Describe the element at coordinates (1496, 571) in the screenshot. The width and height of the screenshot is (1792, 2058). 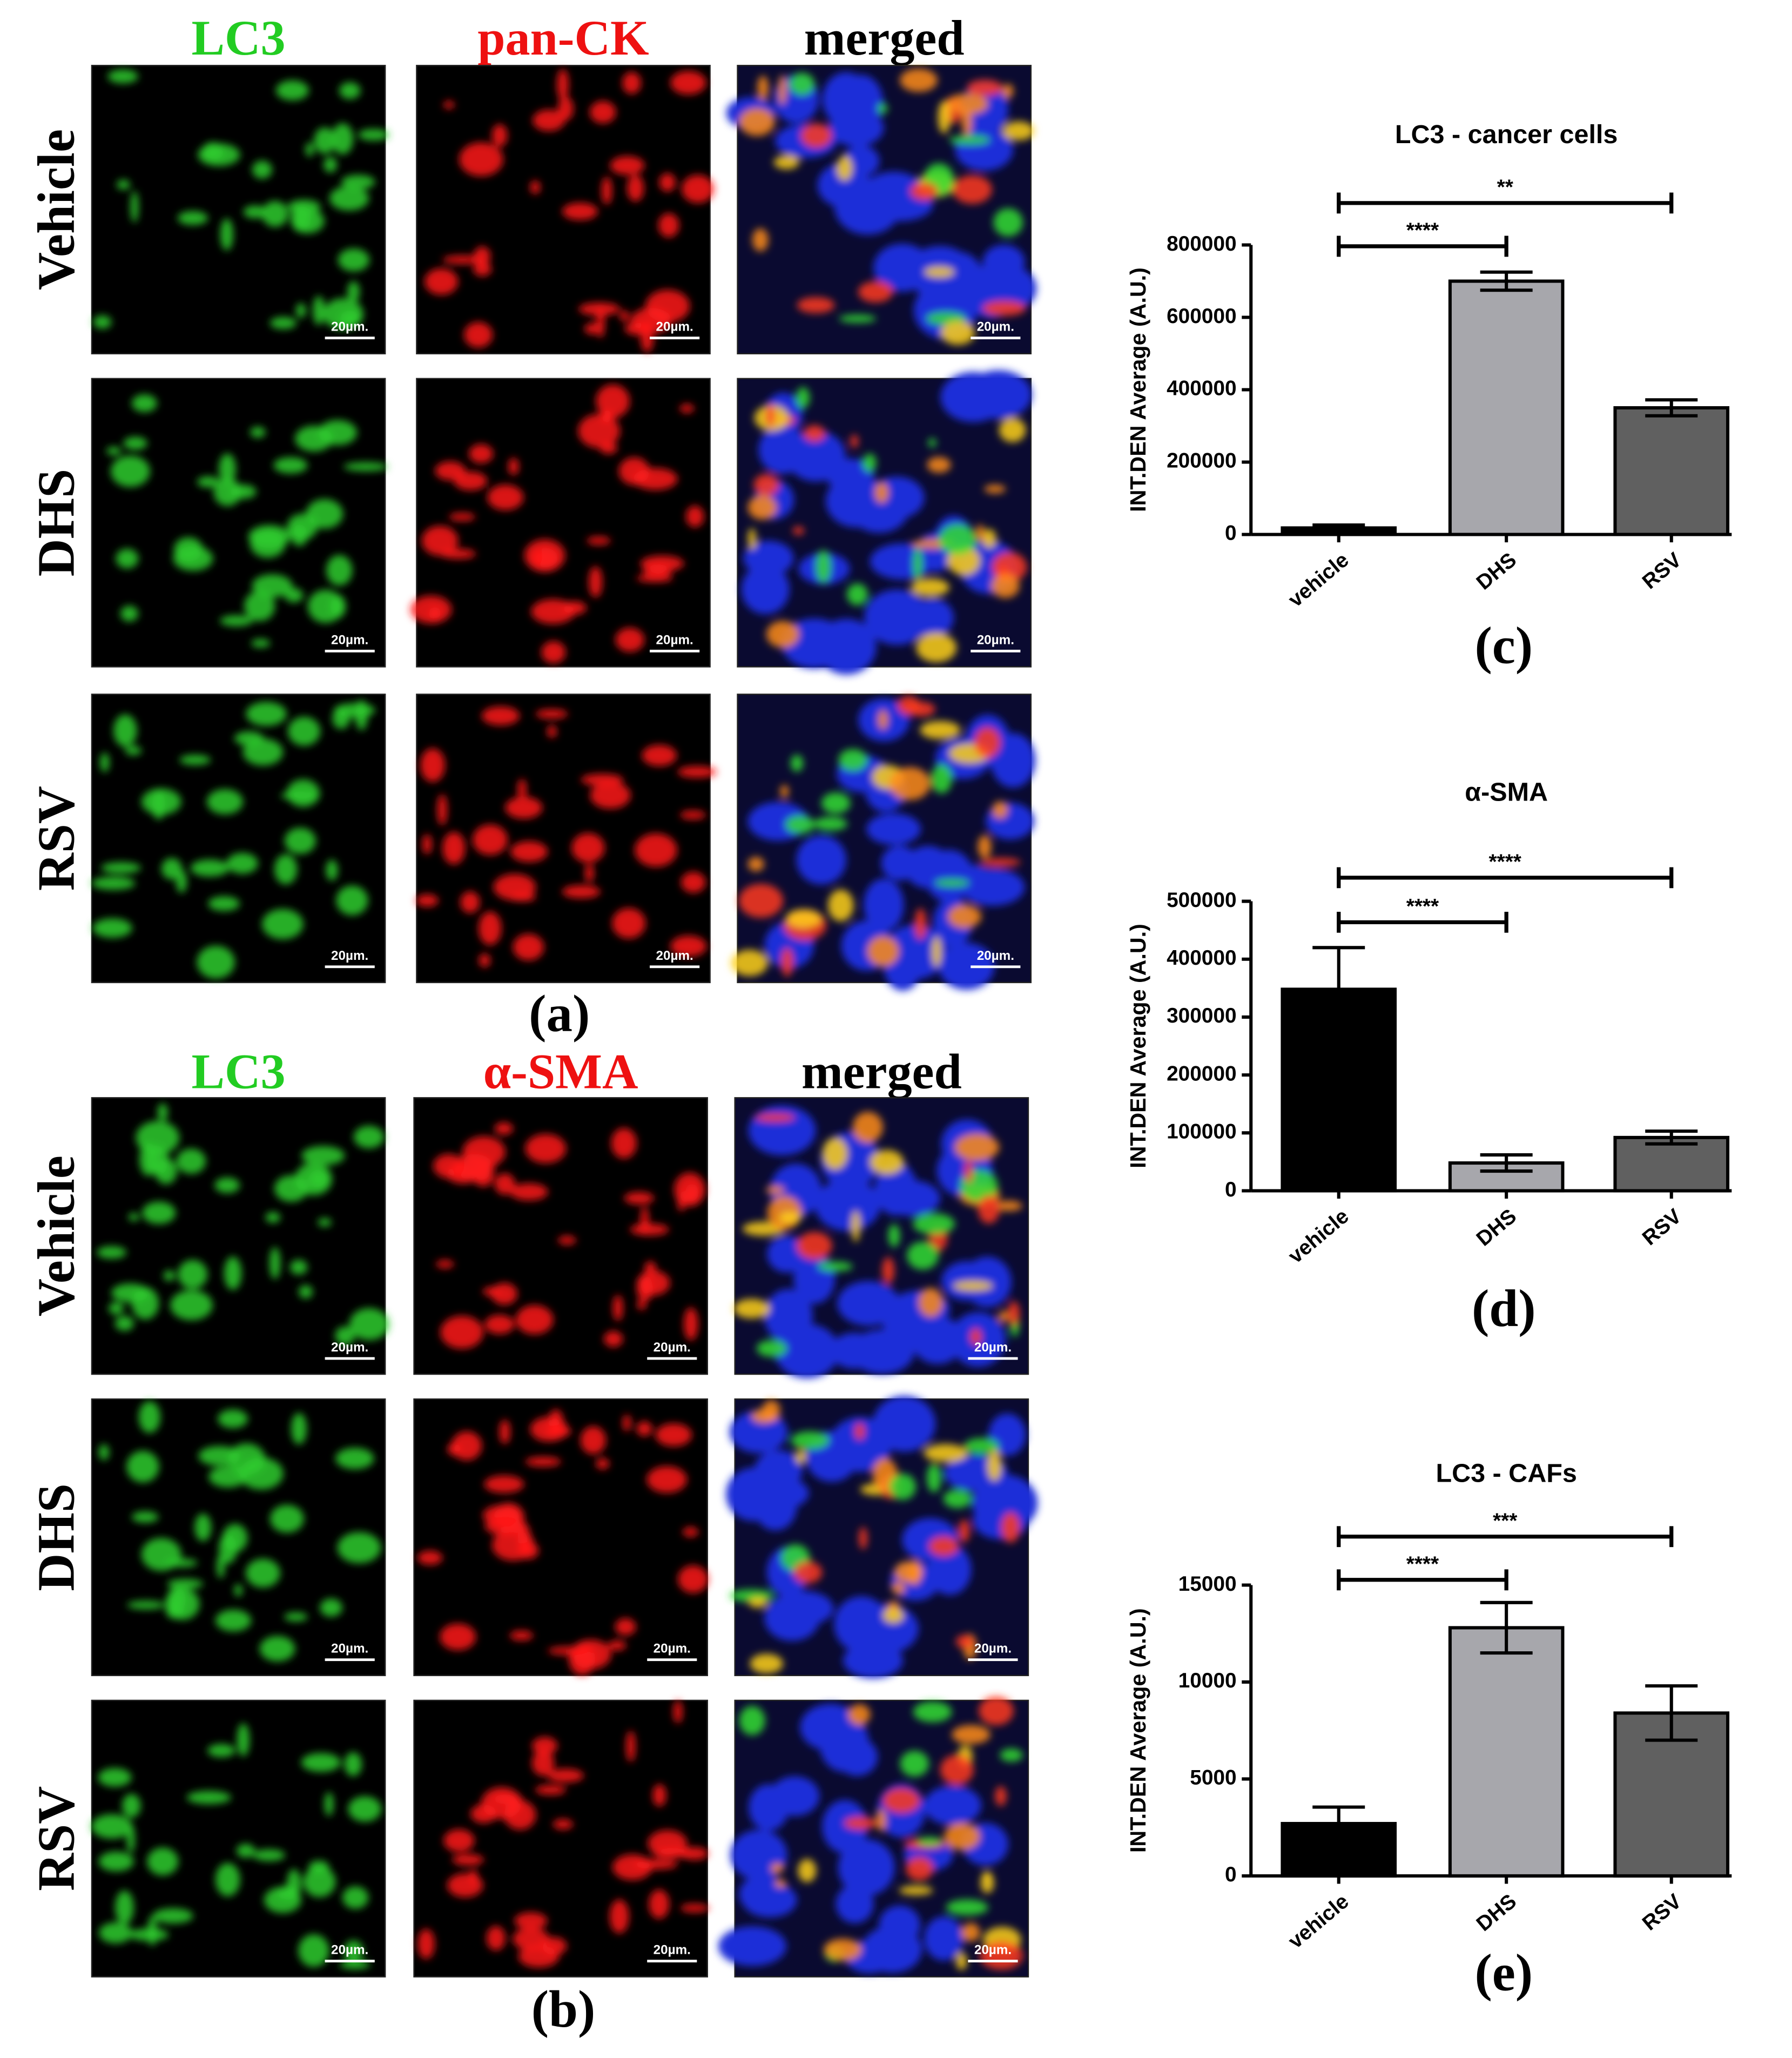
I see `x-tick-label: DHS` at that location.